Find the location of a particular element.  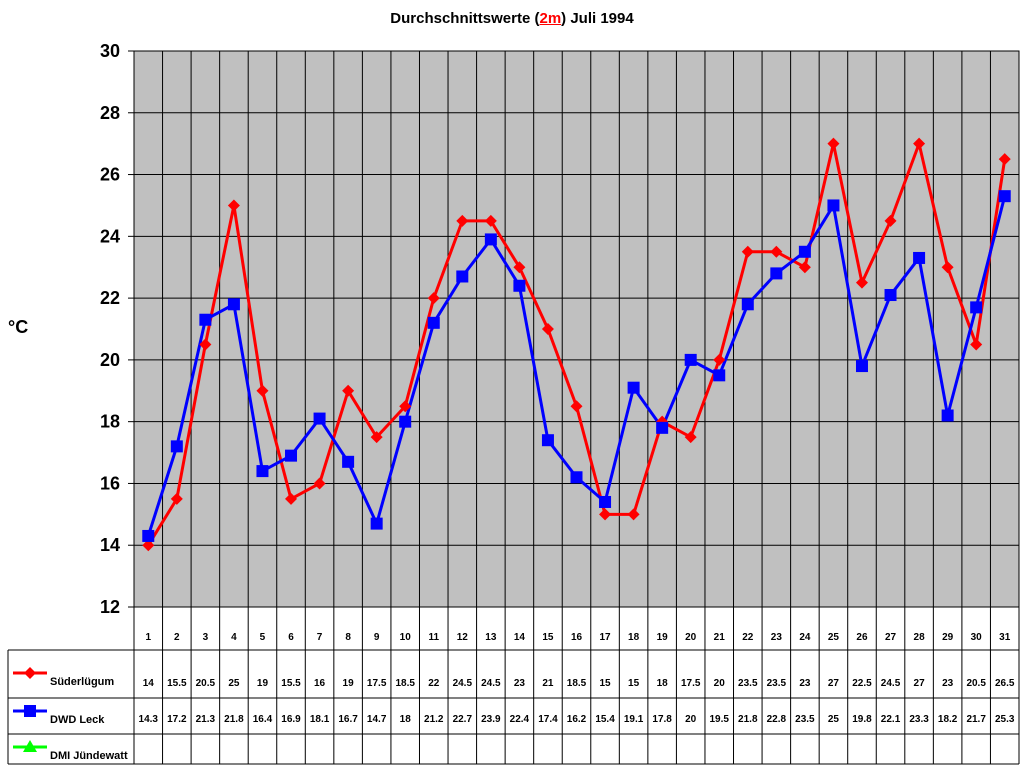

y-tick-label: 12 is located at coordinates (110, 607).